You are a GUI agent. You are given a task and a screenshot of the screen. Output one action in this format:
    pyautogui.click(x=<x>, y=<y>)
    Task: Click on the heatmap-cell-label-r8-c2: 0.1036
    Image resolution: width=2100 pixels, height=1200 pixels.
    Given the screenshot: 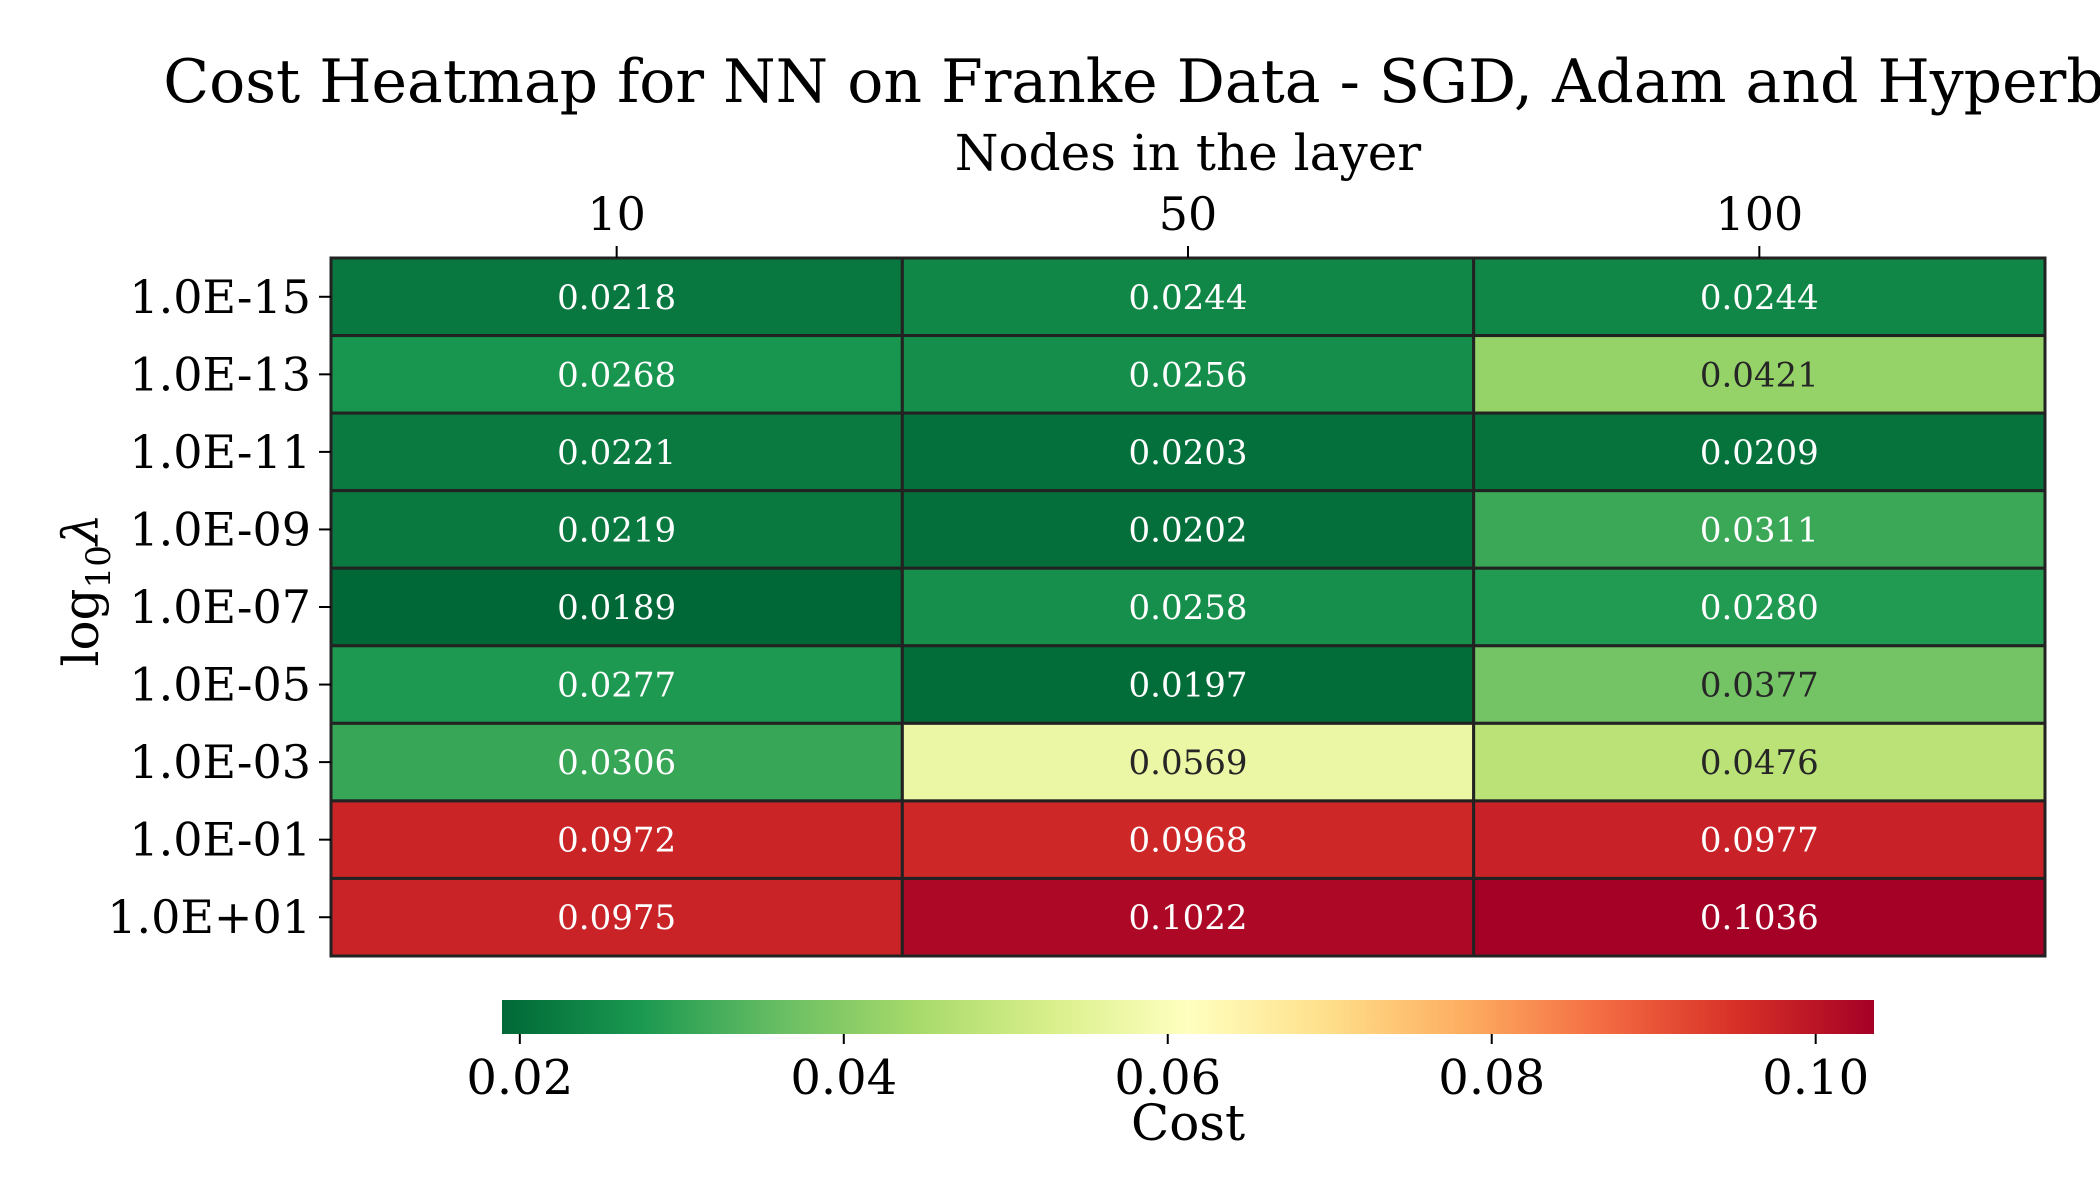 What is the action you would take?
    pyautogui.click(x=1759, y=918)
    